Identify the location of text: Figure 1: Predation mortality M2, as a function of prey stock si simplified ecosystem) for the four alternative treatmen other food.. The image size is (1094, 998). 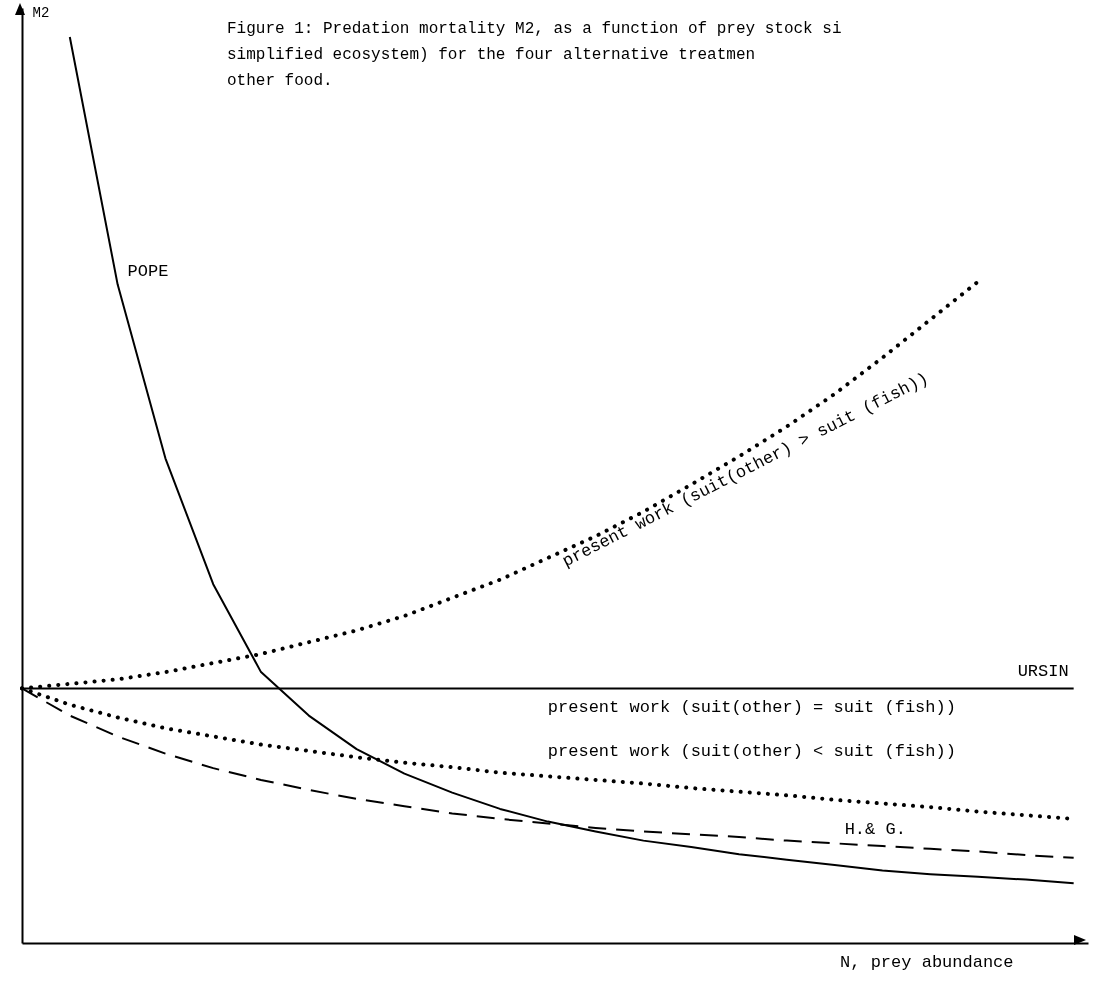
(534, 55).